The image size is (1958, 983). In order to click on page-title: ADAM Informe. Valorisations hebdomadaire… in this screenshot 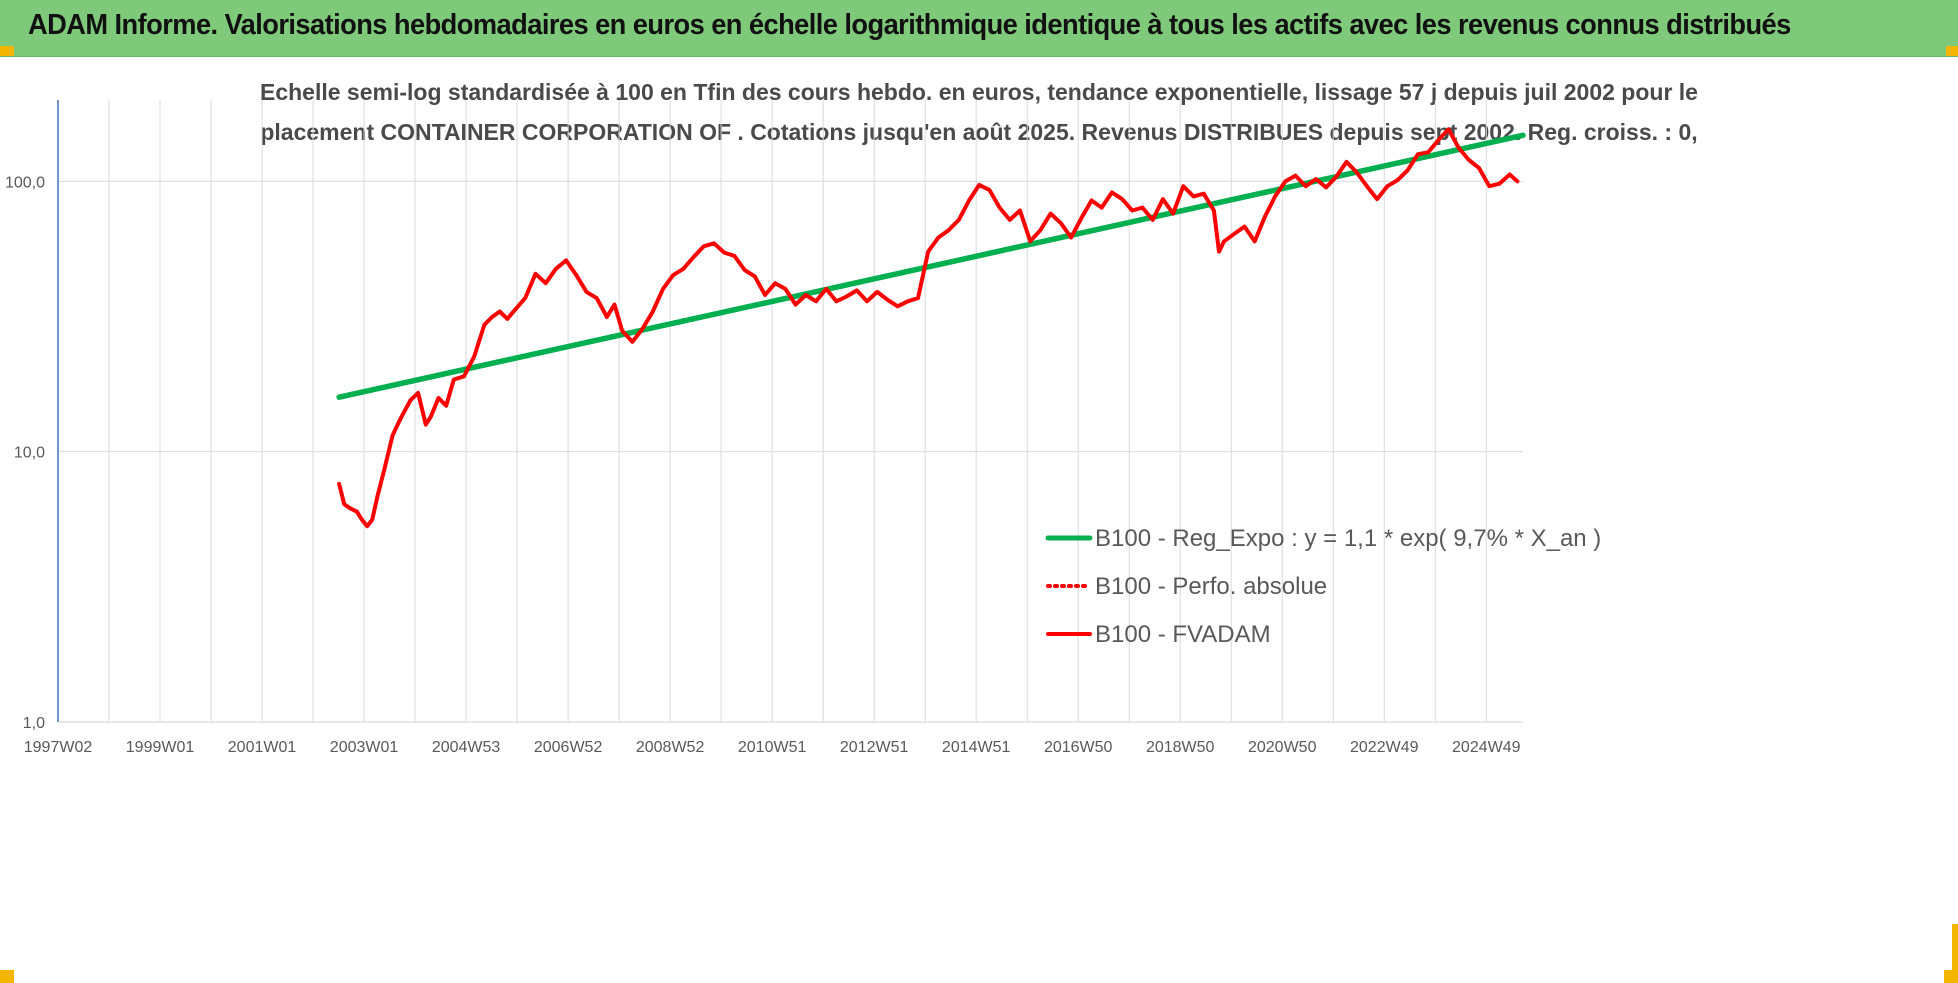, I will do `click(909, 25)`.